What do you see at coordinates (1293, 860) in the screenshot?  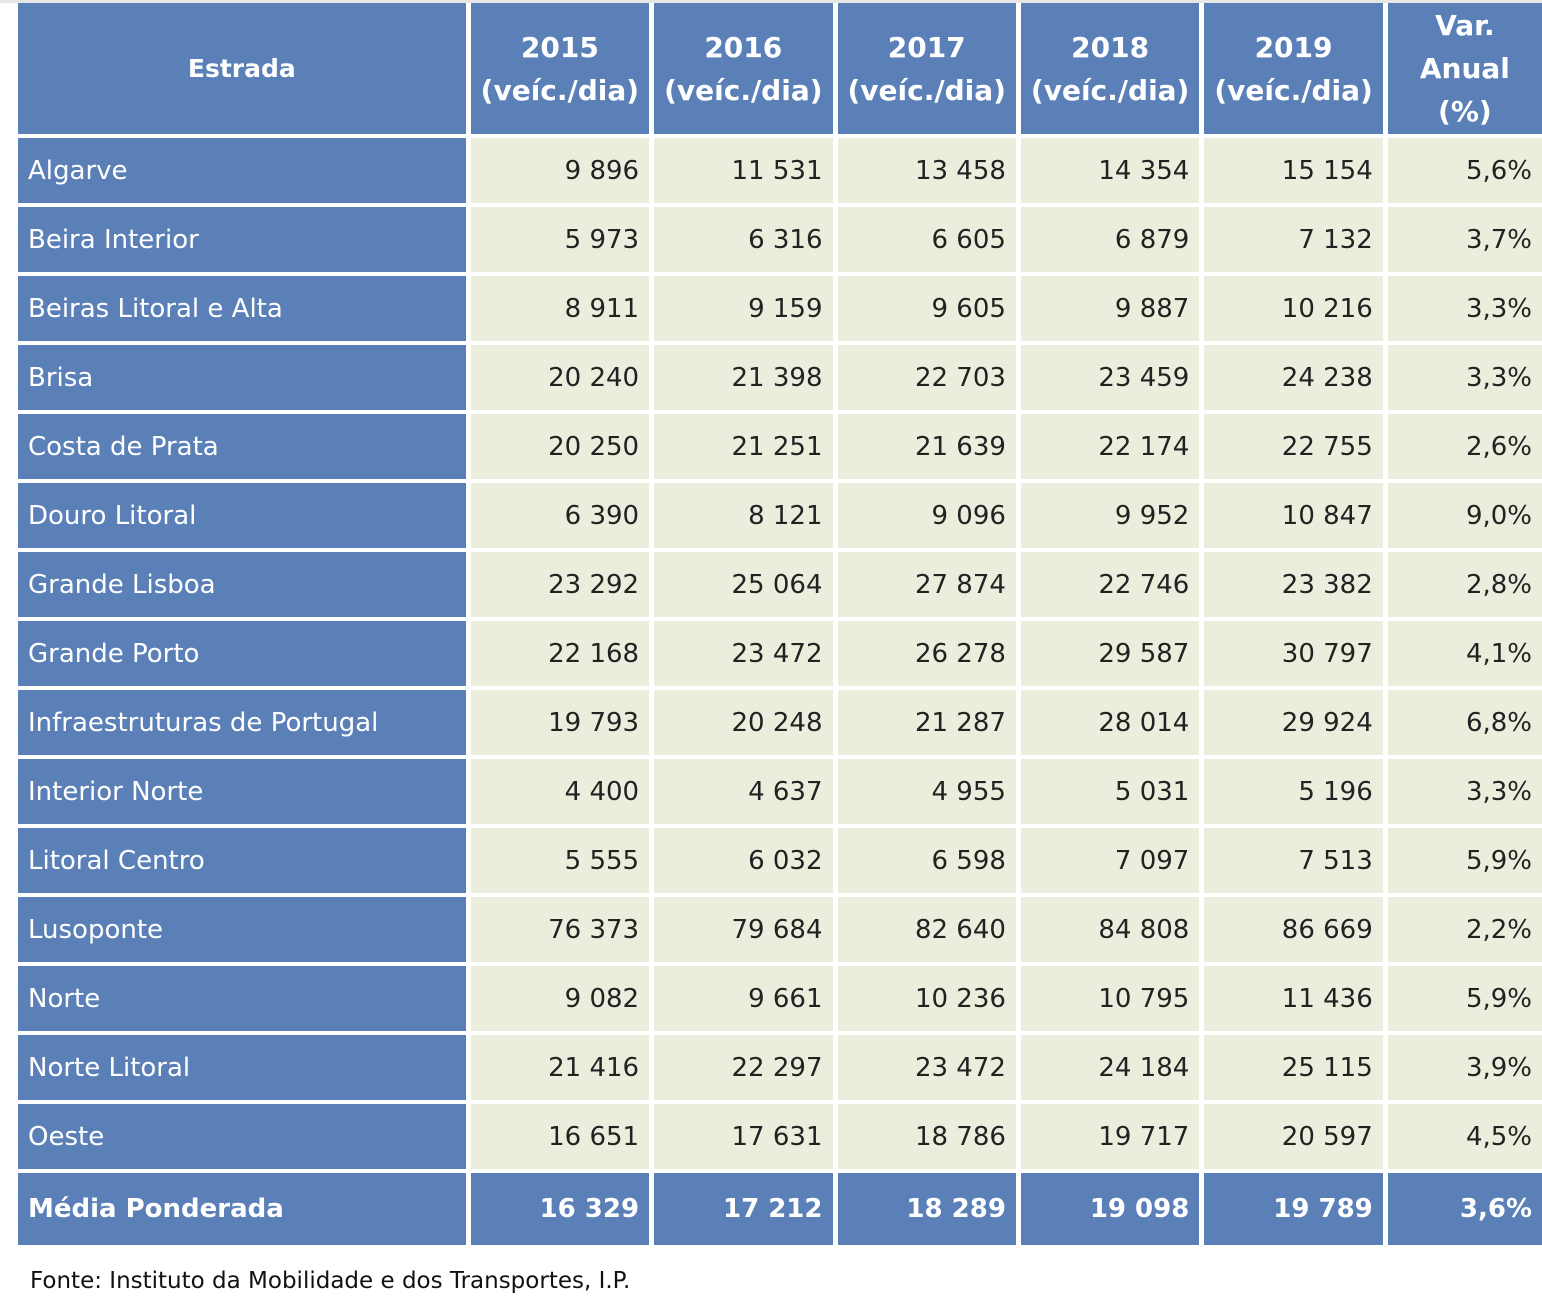 I see `value-2019-cell: 7 513` at bounding box center [1293, 860].